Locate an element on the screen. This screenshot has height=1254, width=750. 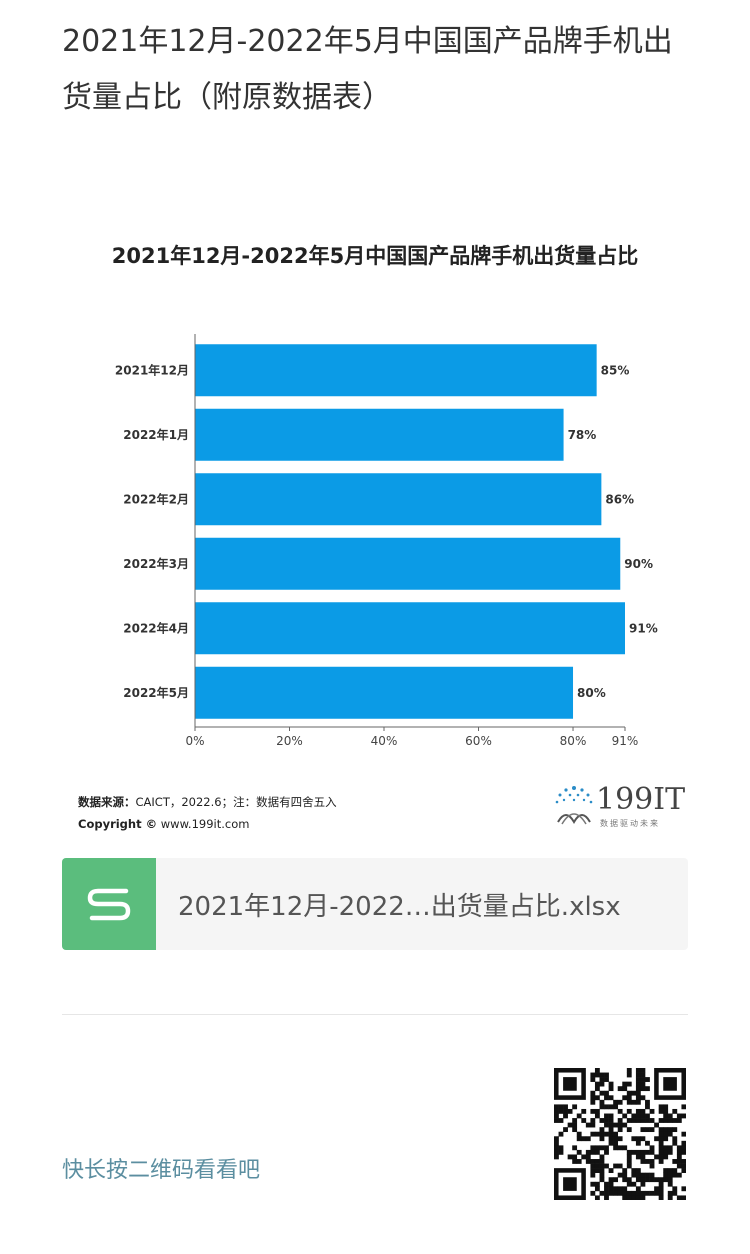
value-label-3: 86% is located at coordinates (619, 499).